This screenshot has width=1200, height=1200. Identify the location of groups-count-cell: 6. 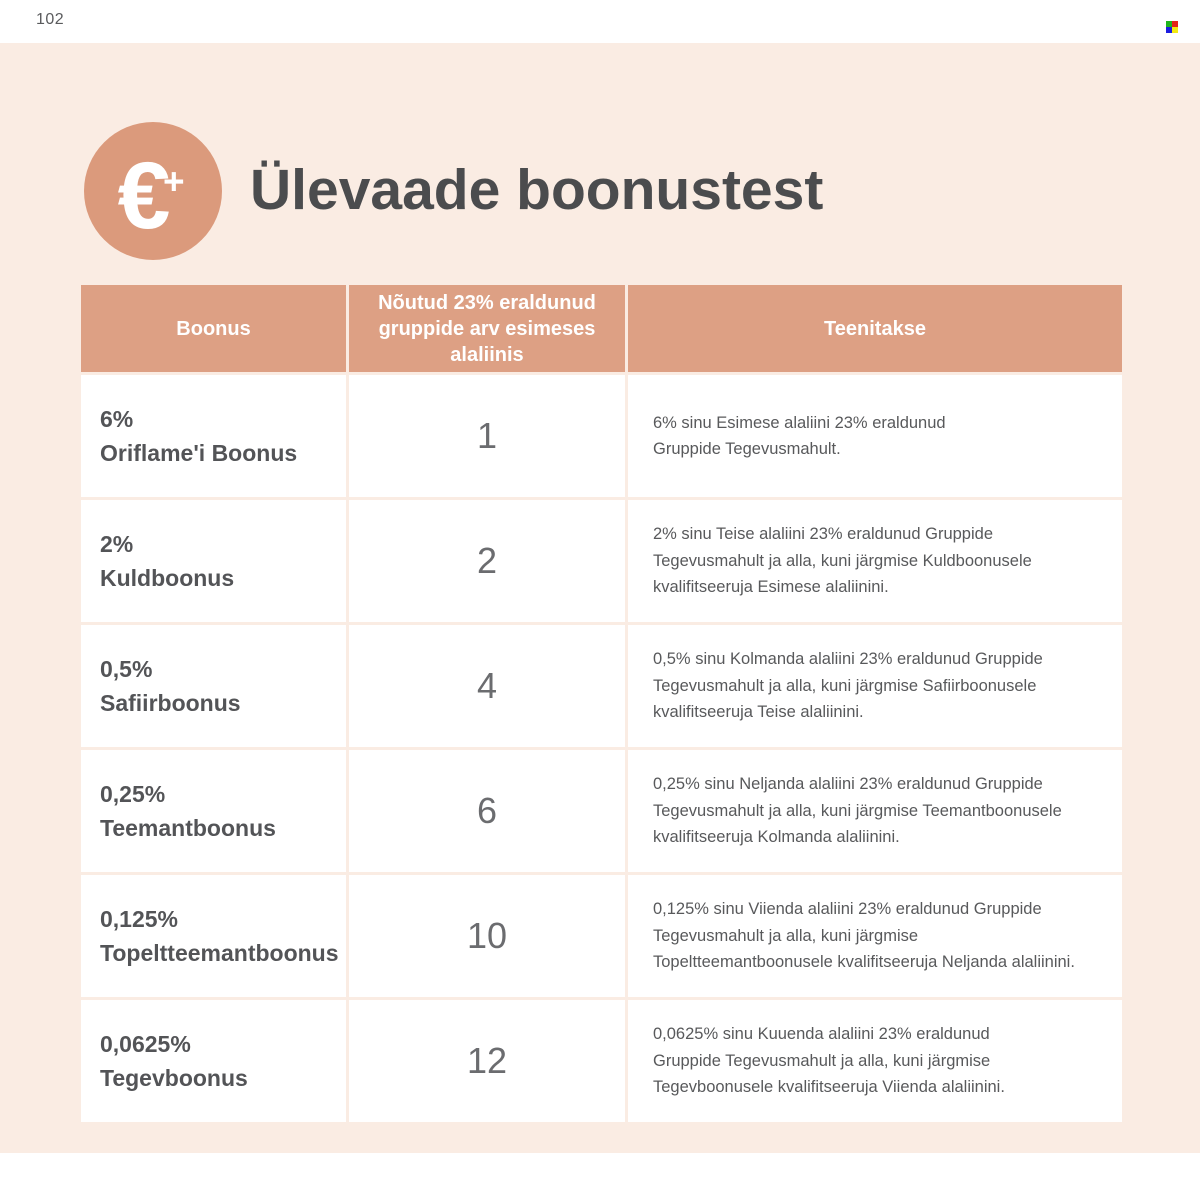
(487, 811).